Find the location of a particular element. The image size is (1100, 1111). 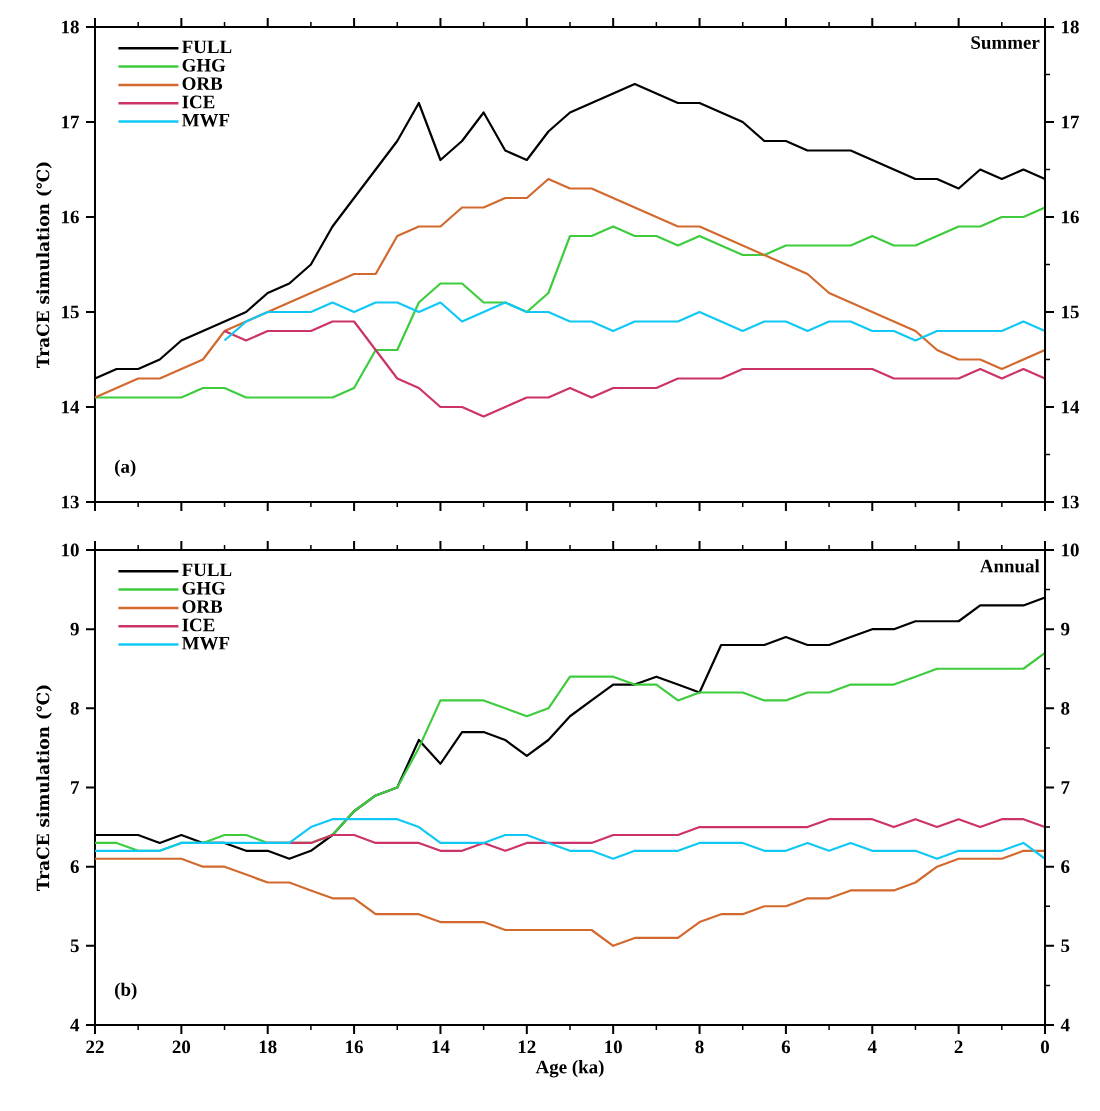

y-tick-label: 4 is located at coordinates (75, 1025).